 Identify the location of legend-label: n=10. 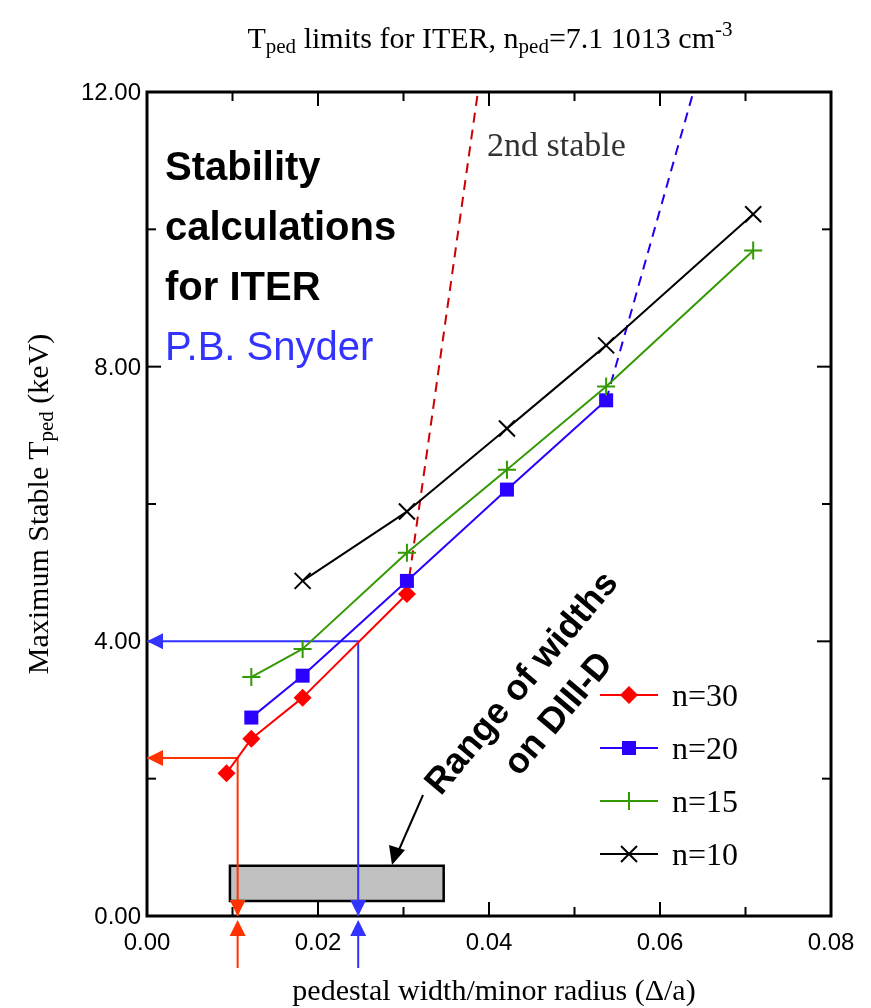
(705, 854).